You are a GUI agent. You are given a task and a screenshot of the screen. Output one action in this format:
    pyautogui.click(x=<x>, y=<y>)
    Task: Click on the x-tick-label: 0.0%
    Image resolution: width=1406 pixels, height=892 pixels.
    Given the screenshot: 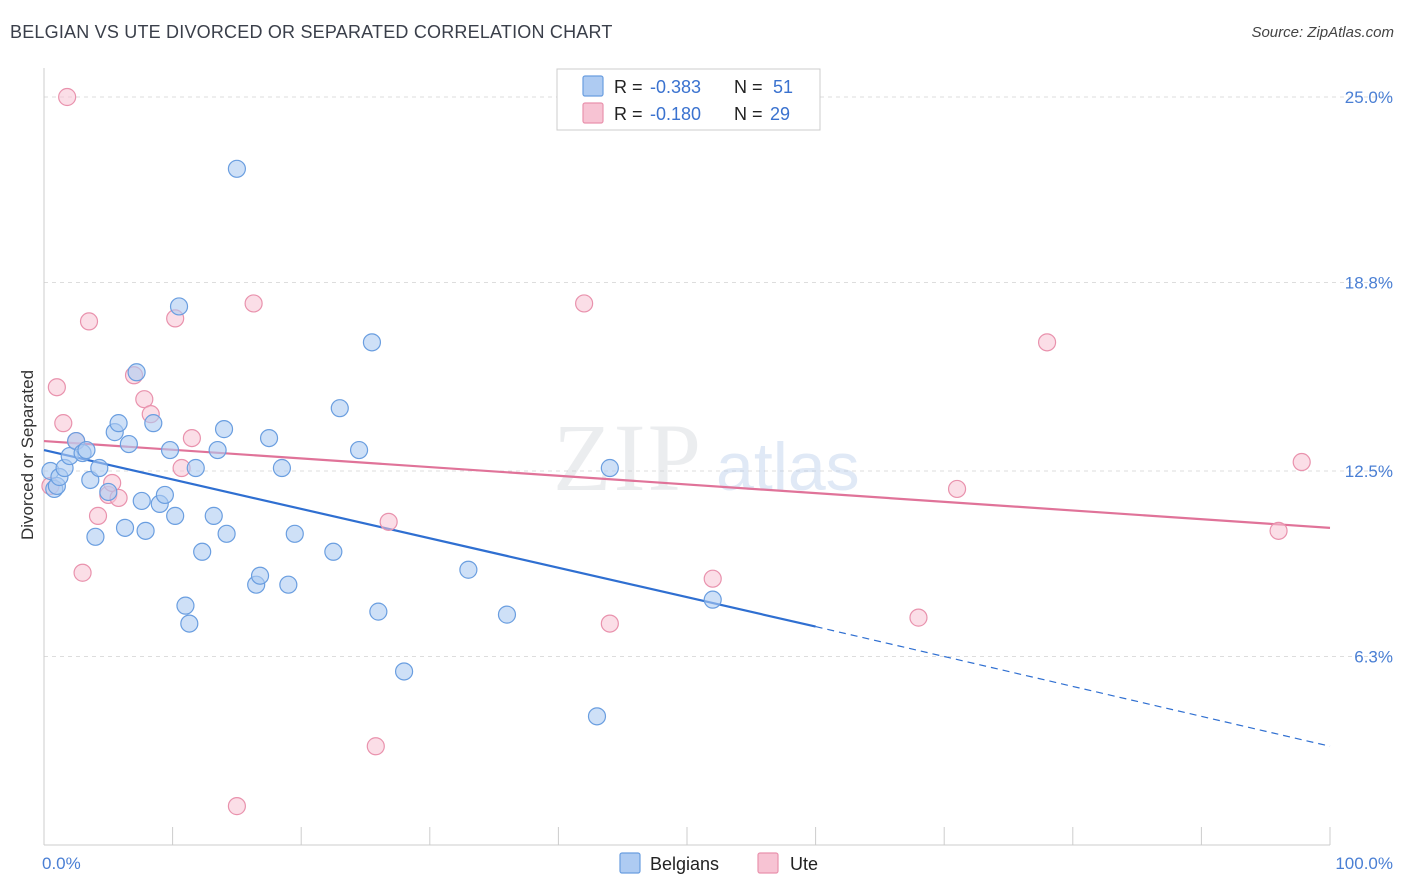 What is the action you would take?
    pyautogui.click(x=61, y=863)
    